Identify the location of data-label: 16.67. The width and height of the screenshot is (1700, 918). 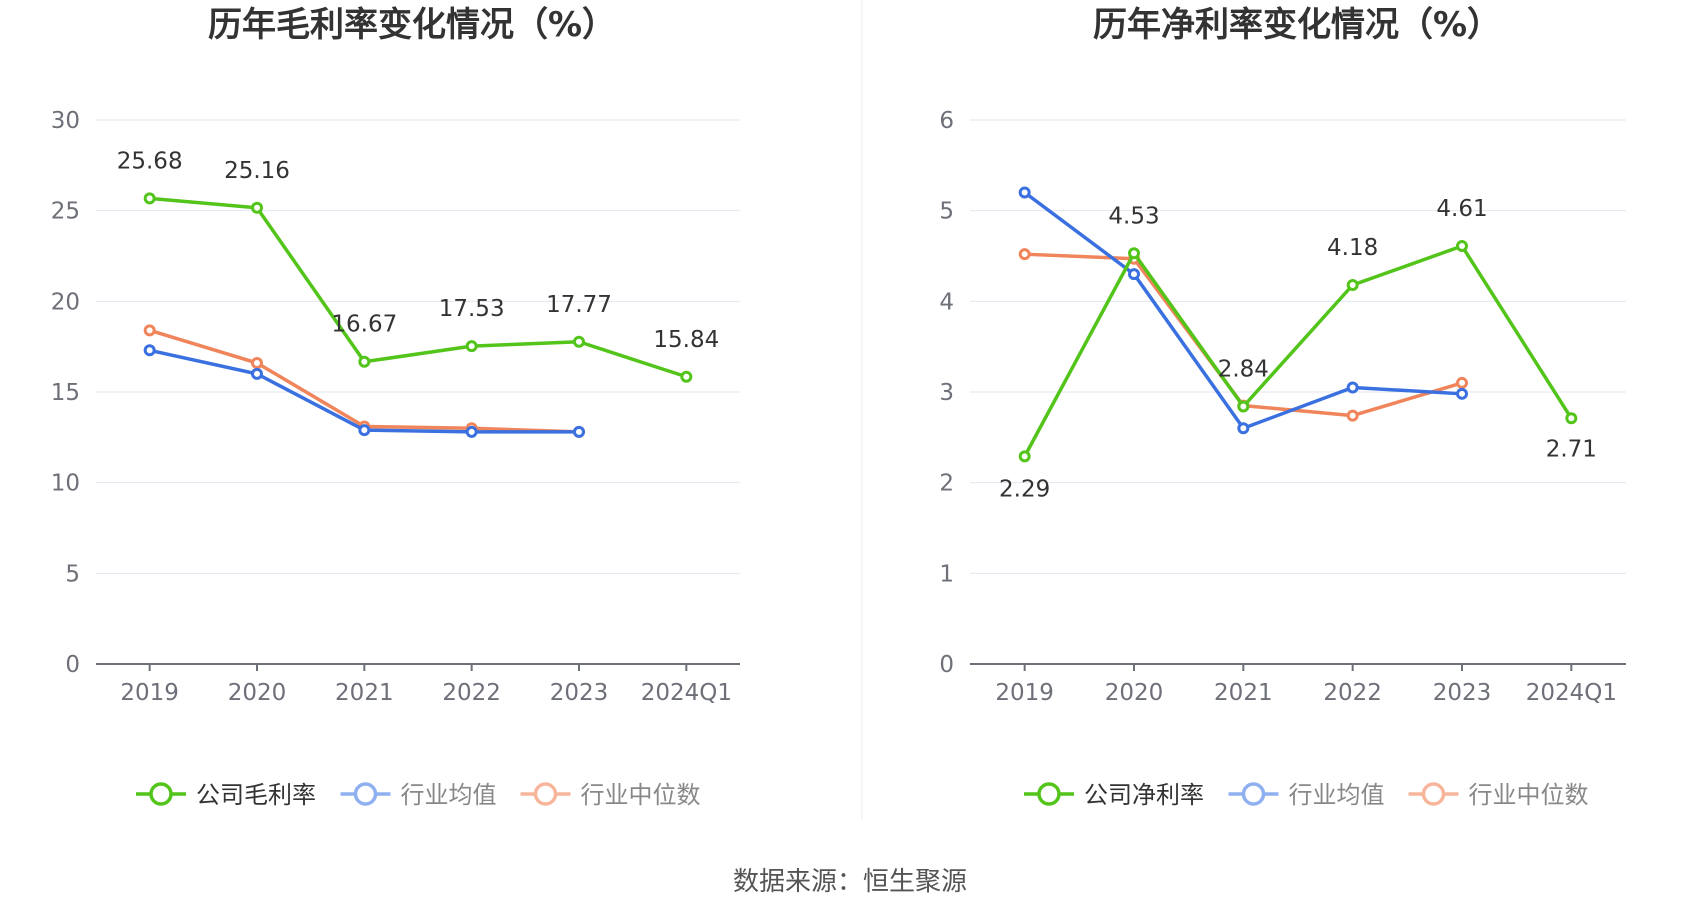
(364, 325).